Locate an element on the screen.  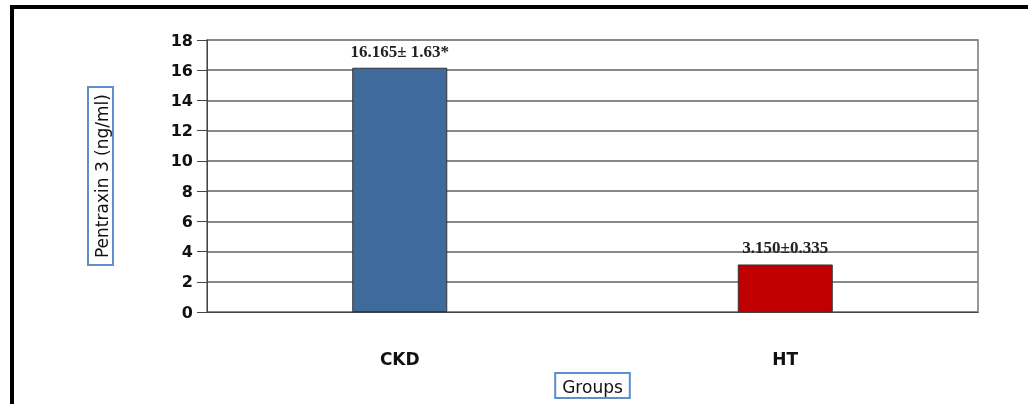
y-tick-label: 6 is located at coordinates (187, 221).